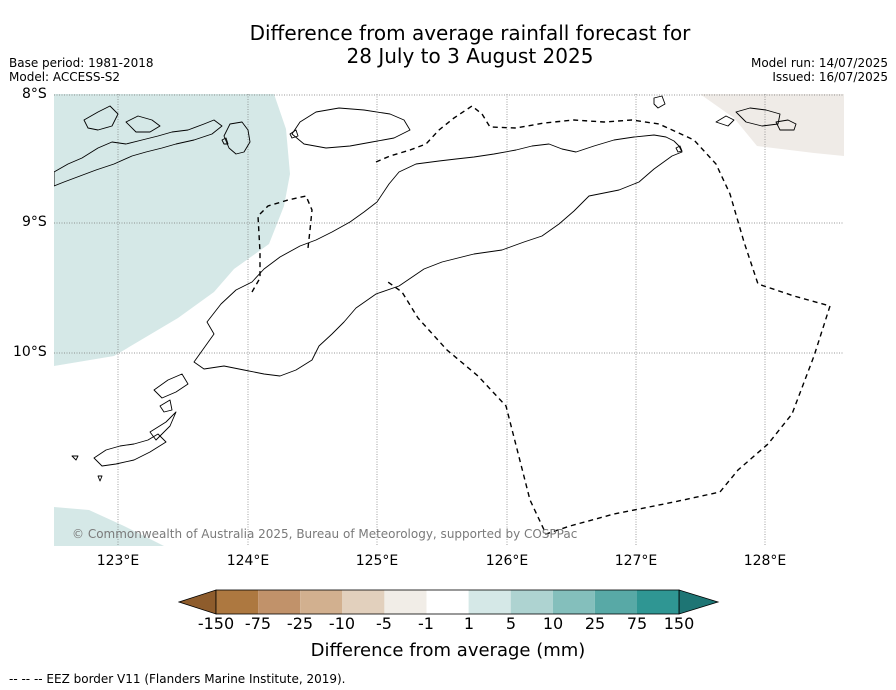 This screenshot has width=896, height=690. Describe the element at coordinates (258, 623) in the screenshot. I see `colorbar-label-neg75: -75` at that location.